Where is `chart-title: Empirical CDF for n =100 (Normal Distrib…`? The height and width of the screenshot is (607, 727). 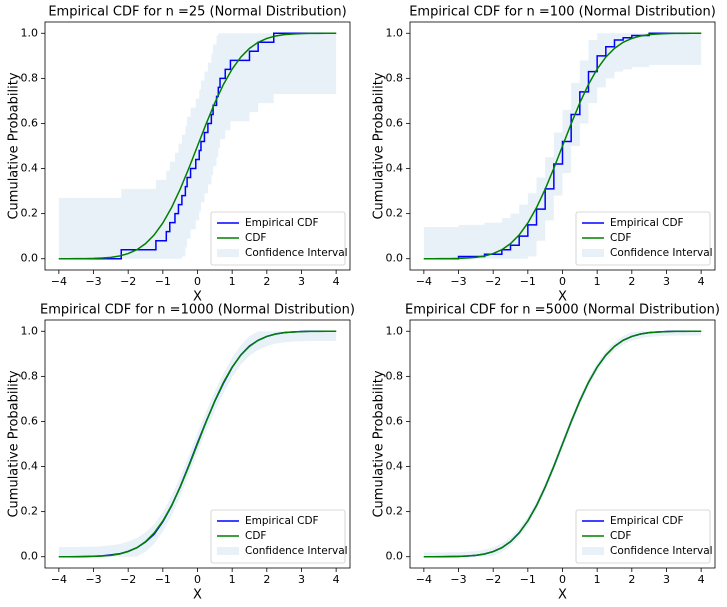
chart-title: Empirical CDF for n =100 (Normal Distrib… is located at coordinates (562, 12).